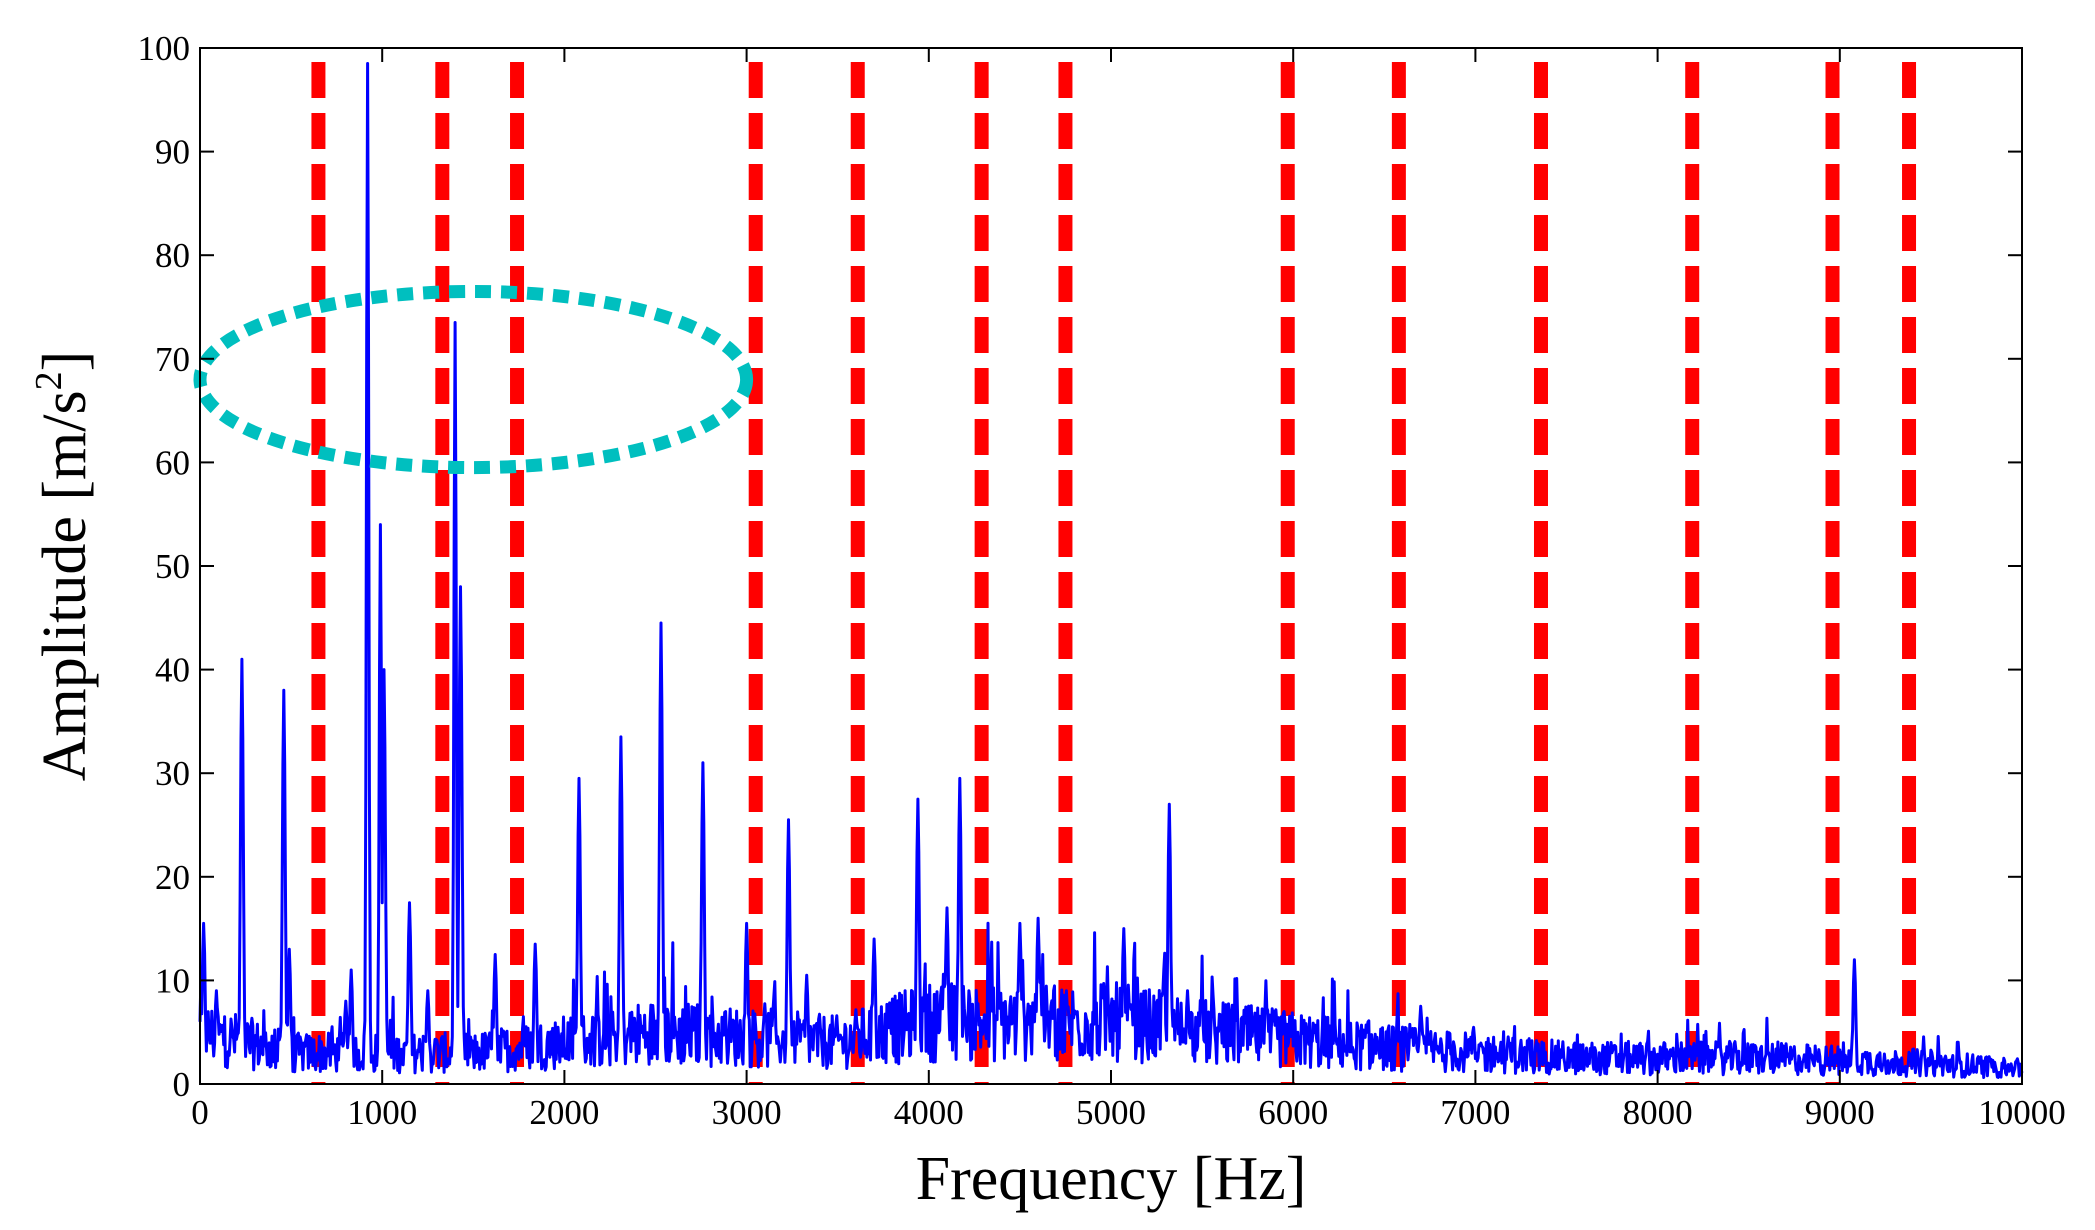 The height and width of the screenshot is (1230, 2095). Describe the element at coordinates (564, 1112) in the screenshot. I see `x-tick-label: 2000` at that location.